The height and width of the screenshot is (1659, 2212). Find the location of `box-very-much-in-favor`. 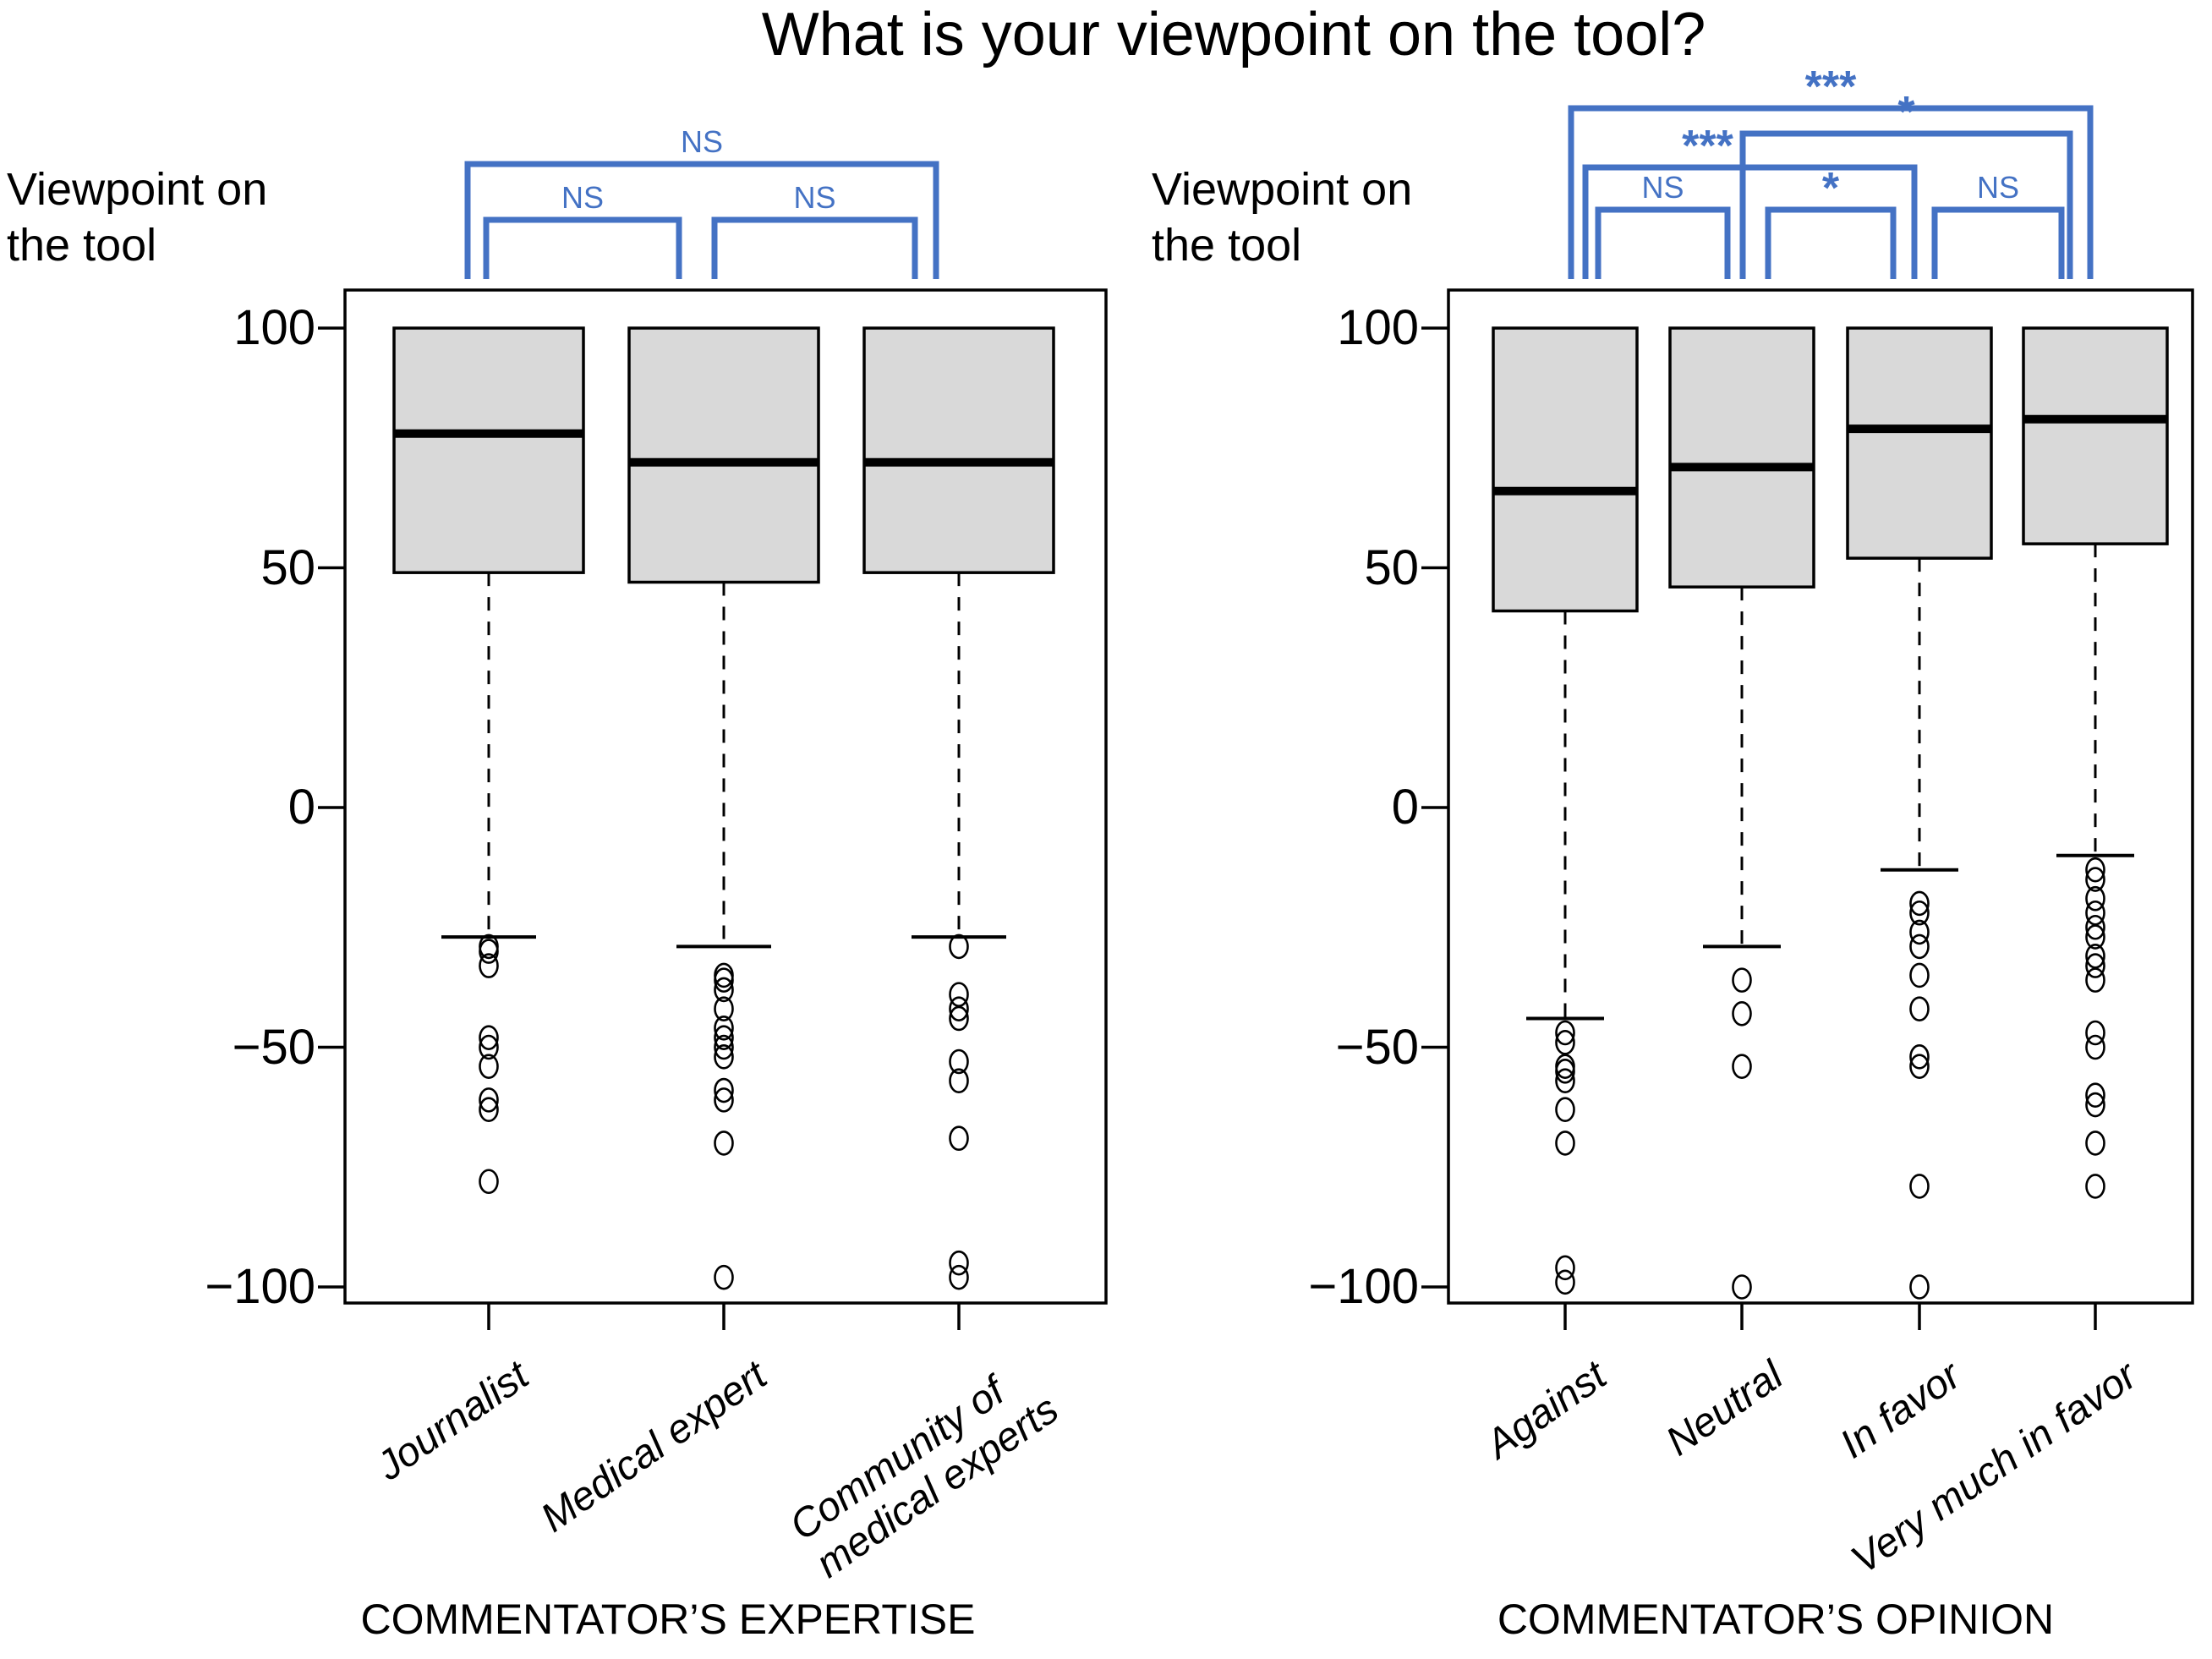

box-very-much-in-favor is located at coordinates (2095, 435).